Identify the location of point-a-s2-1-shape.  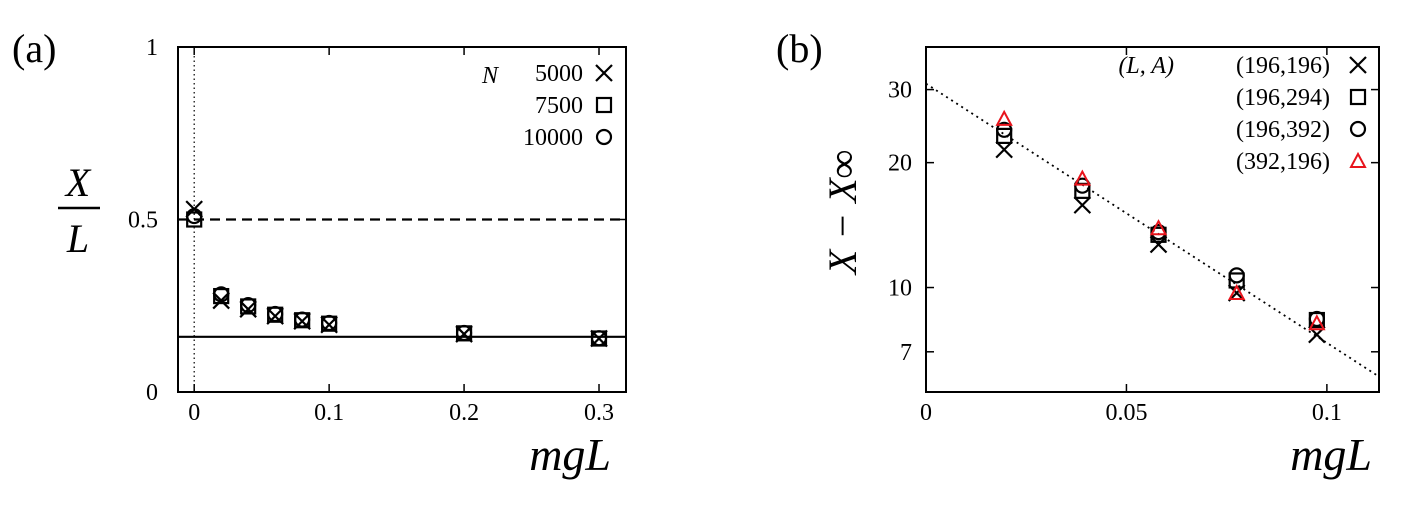
(221, 294).